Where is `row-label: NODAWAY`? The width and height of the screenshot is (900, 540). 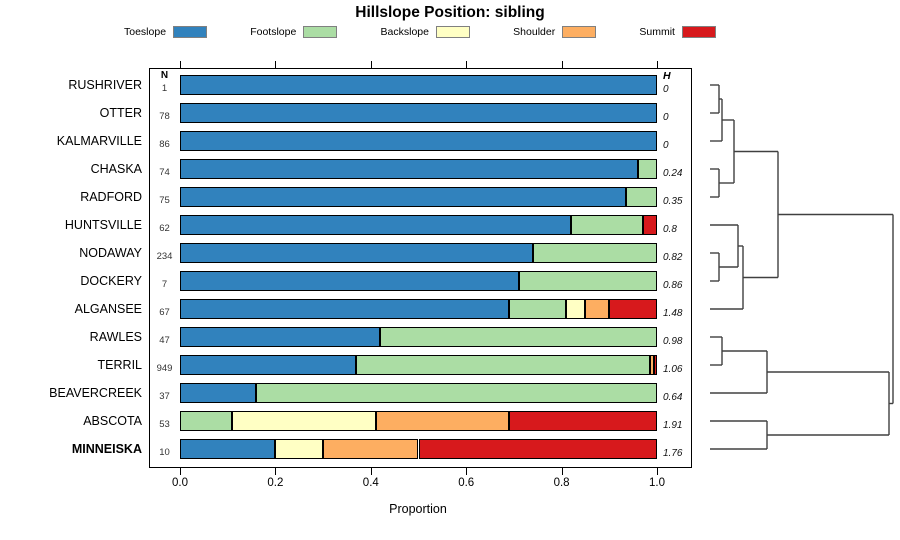 row-label: NODAWAY is located at coordinates (110, 253).